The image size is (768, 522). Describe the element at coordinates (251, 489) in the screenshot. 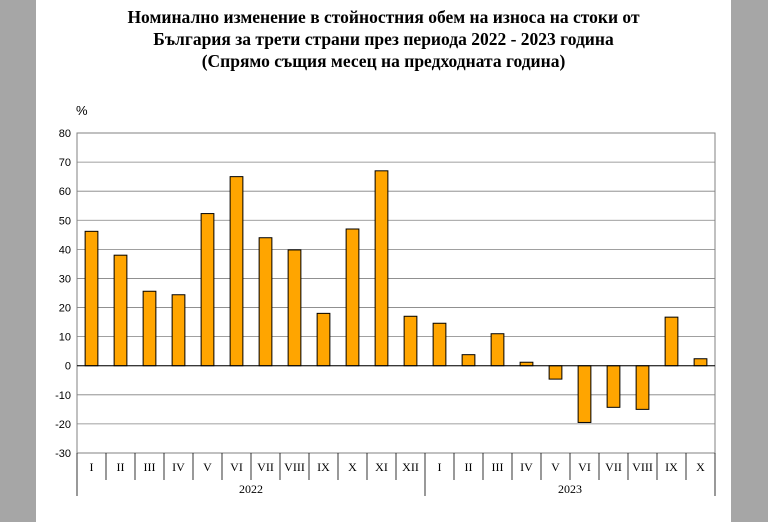

I see `year-label: 2022` at that location.